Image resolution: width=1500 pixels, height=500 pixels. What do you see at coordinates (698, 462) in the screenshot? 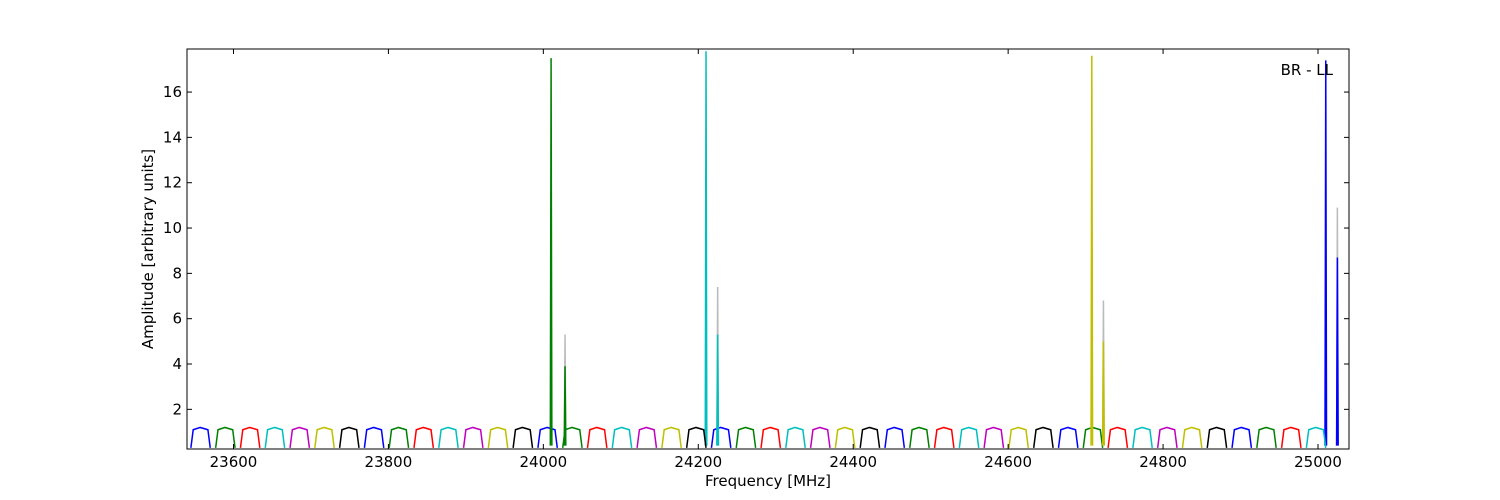
I see `x-tick-label: 24200` at bounding box center [698, 462].